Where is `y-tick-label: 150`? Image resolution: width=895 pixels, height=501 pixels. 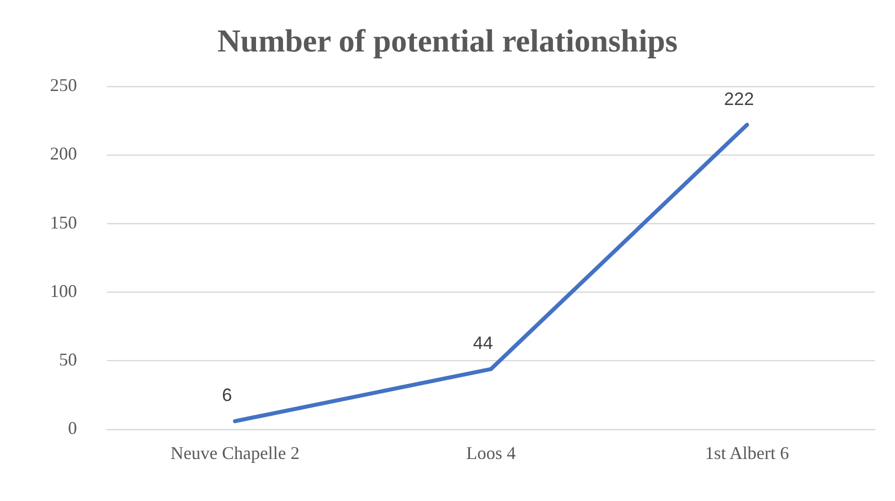
y-tick-label: 150 is located at coordinates (63, 222).